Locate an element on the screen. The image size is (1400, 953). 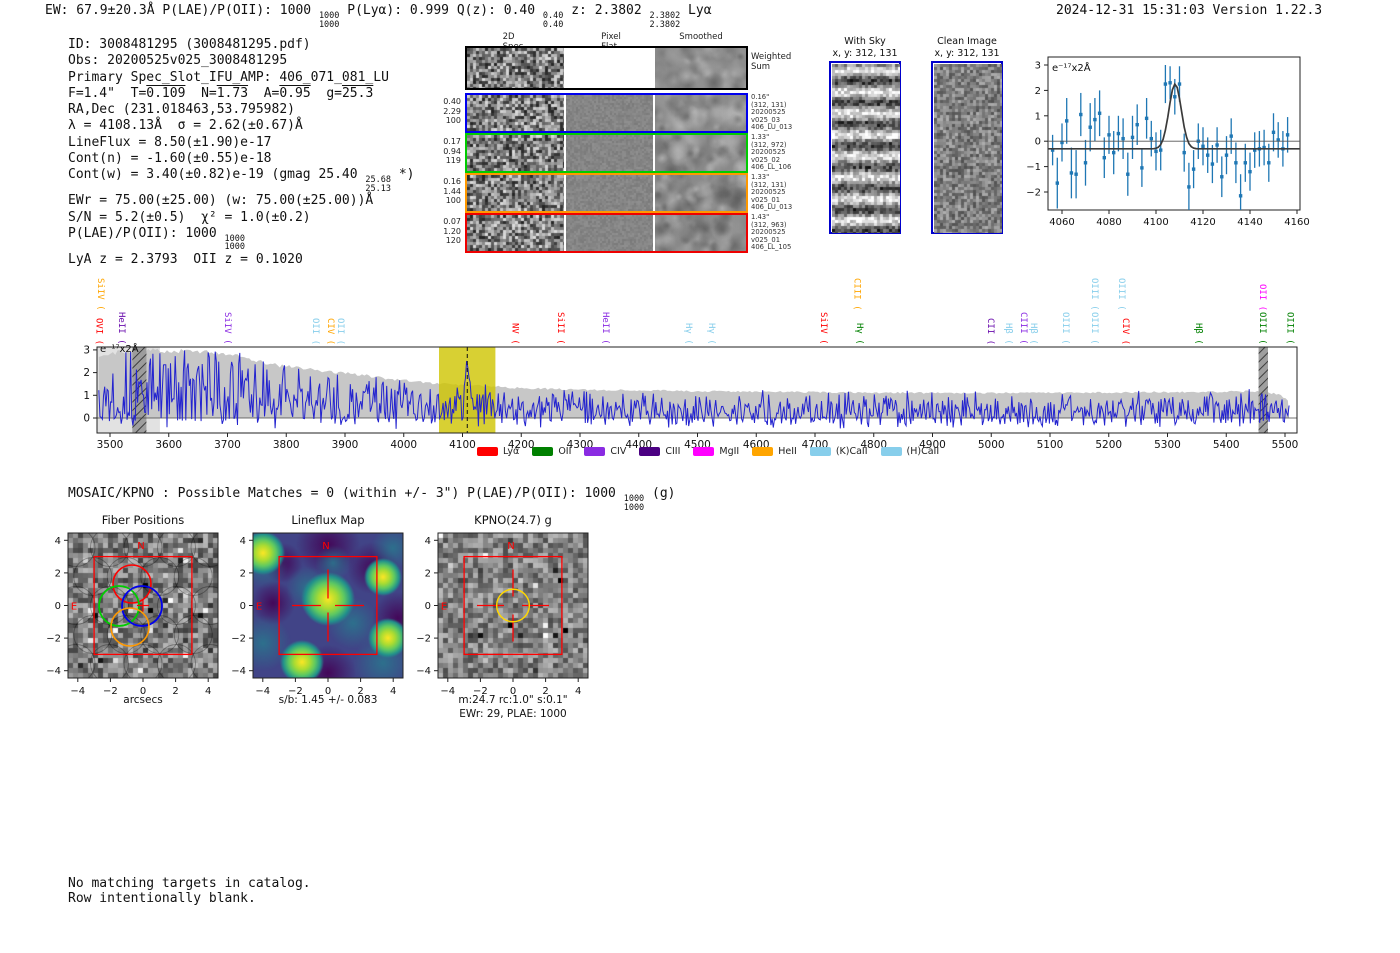
legend-label: CIII is located at coordinates (673, 451).